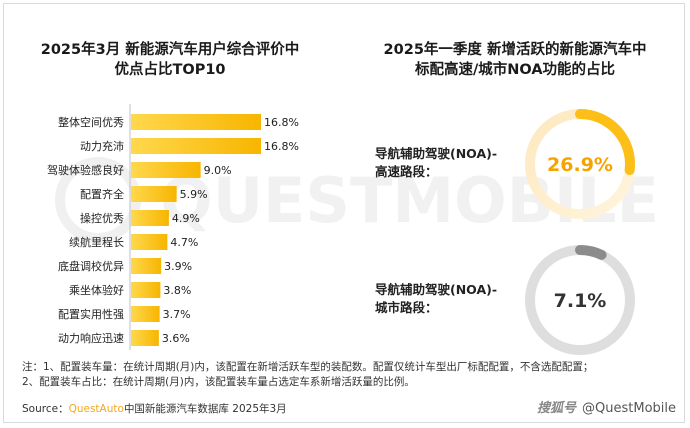  Describe the element at coordinates (45, 409) in the screenshot. I see `source-label: Source：` at that location.